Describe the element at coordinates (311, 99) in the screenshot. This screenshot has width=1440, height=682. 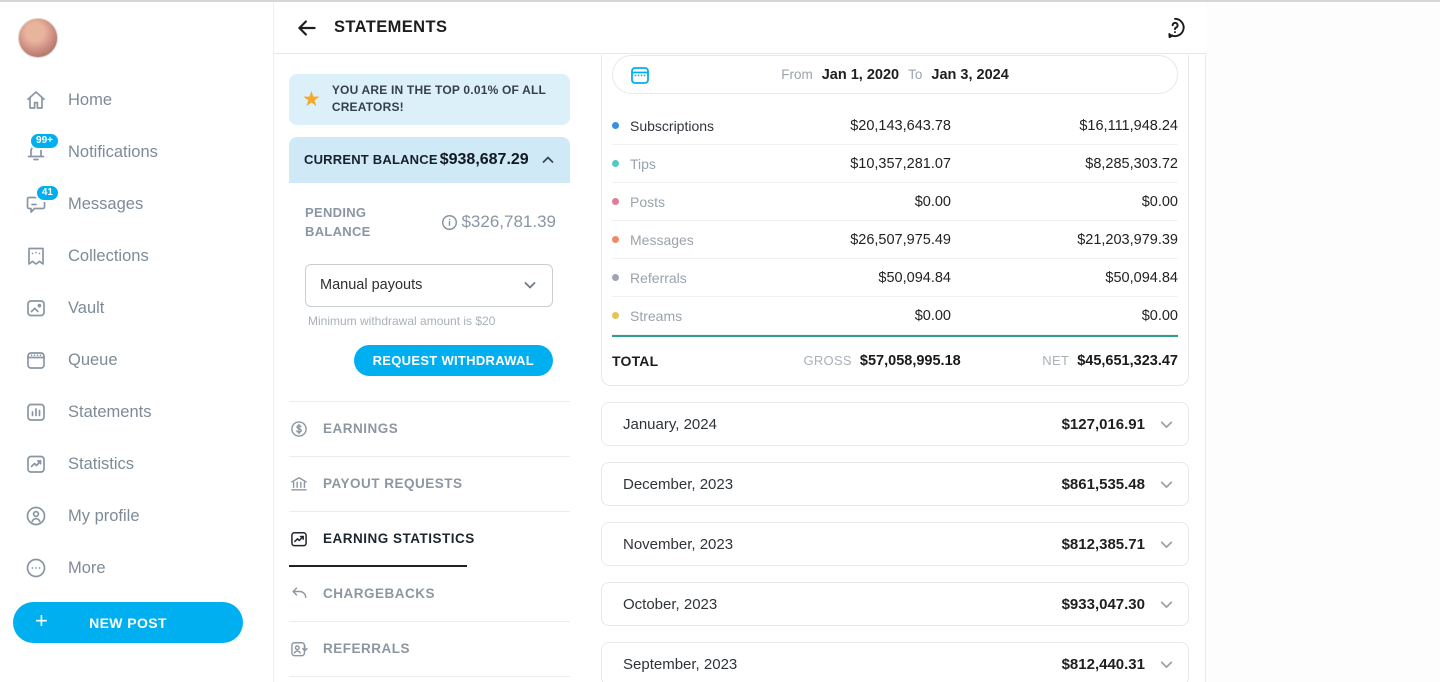
I see `star-icon: ★` at that location.